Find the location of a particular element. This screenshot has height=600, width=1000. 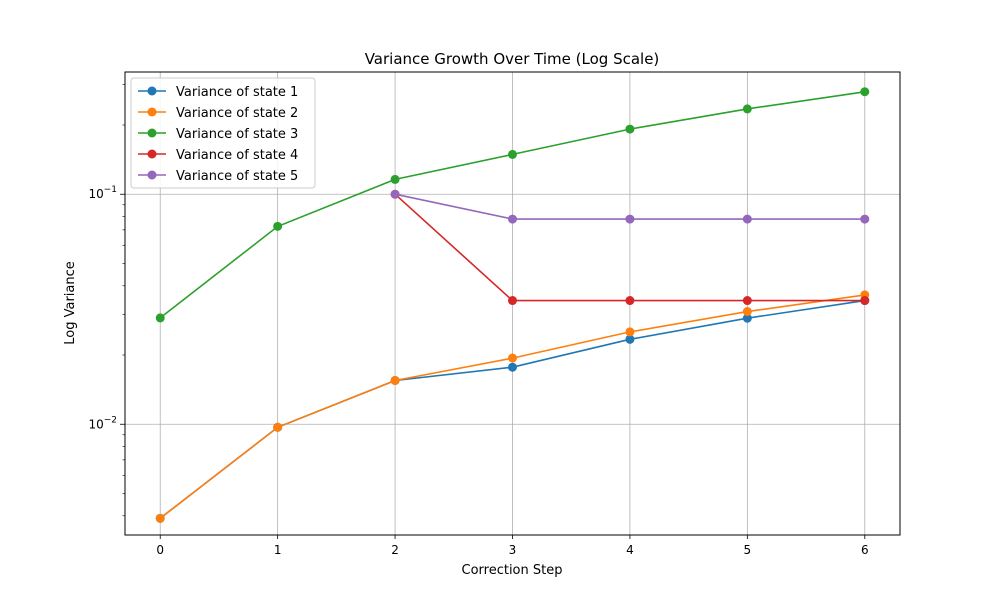

x-tick-label: 2 is located at coordinates (395, 550).